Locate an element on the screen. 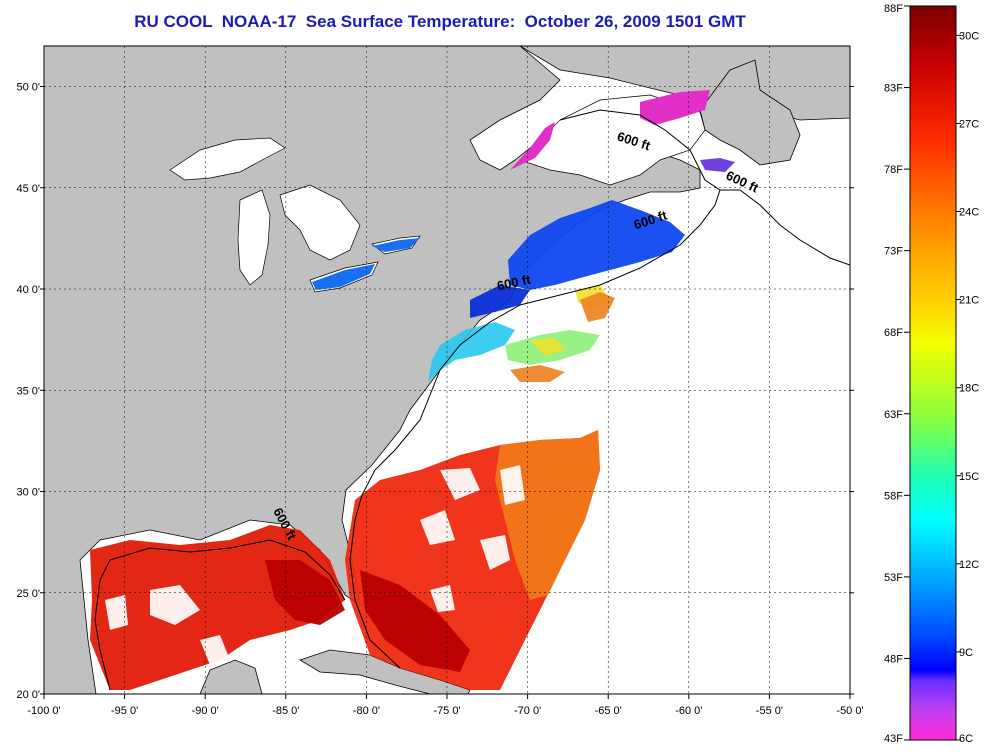 The height and width of the screenshot is (754, 984). sst-lake-ontario is located at coordinates (396, 245).